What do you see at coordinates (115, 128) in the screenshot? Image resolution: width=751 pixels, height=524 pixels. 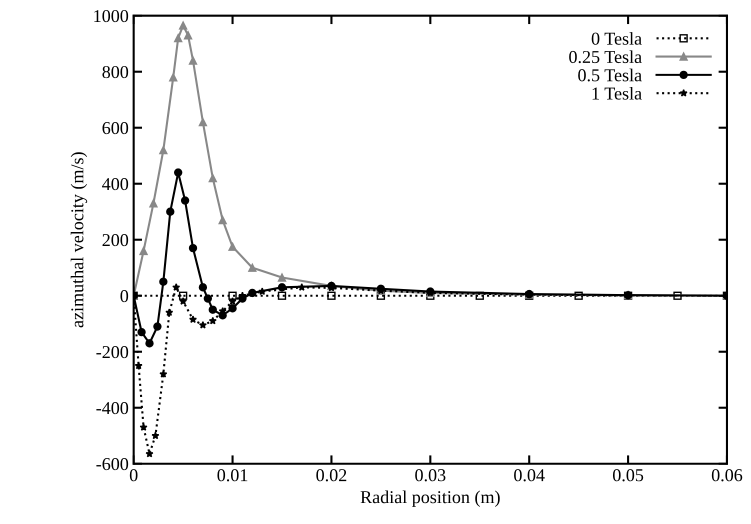 I see `y-tick-label: 600` at bounding box center [115, 128].